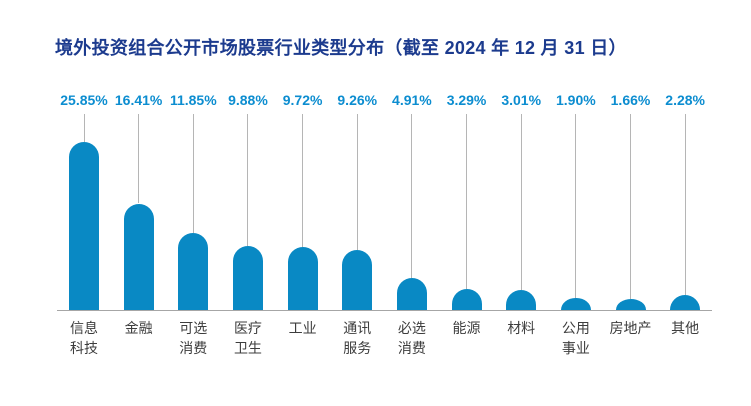 The height and width of the screenshot is (406, 751). Describe the element at coordinates (248, 100) in the screenshot. I see `value-label: 9.88%` at that location.